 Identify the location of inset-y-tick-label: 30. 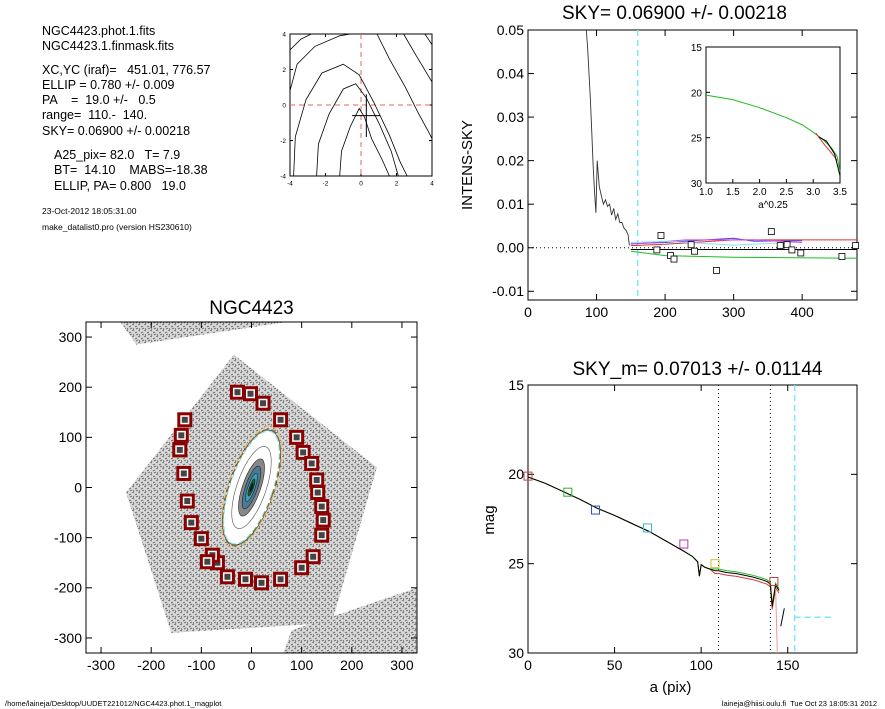
(697, 184).